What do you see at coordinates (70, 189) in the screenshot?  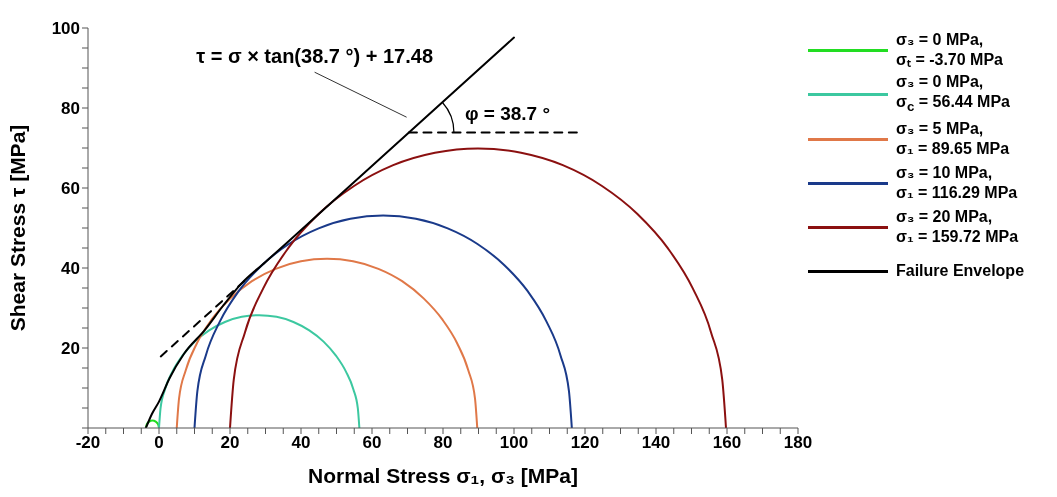 I see `y-tick-label: 60` at bounding box center [70, 189].